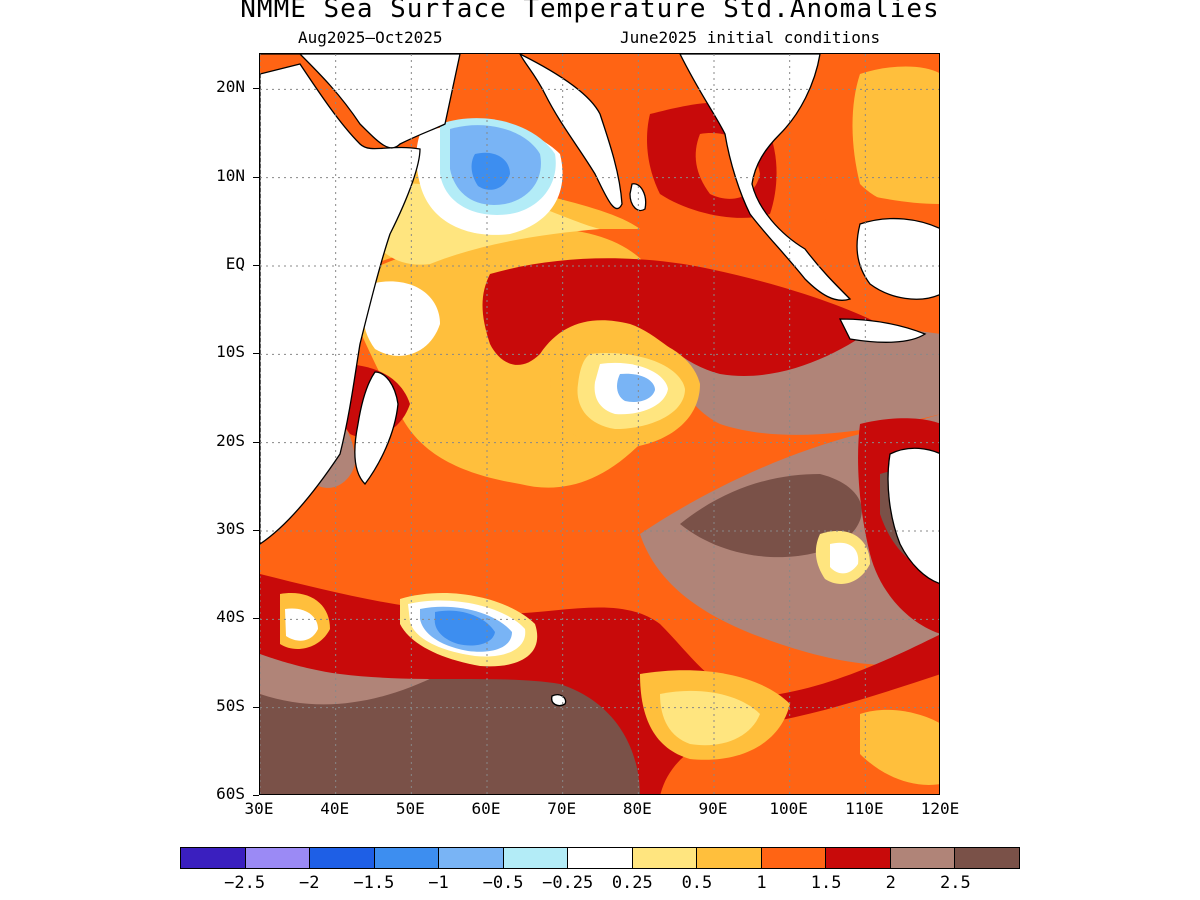 The width and height of the screenshot is (1200, 900). Describe the element at coordinates (370, 37) in the screenshot. I see `forecast-period: Aug2025–Oct2025` at that location.